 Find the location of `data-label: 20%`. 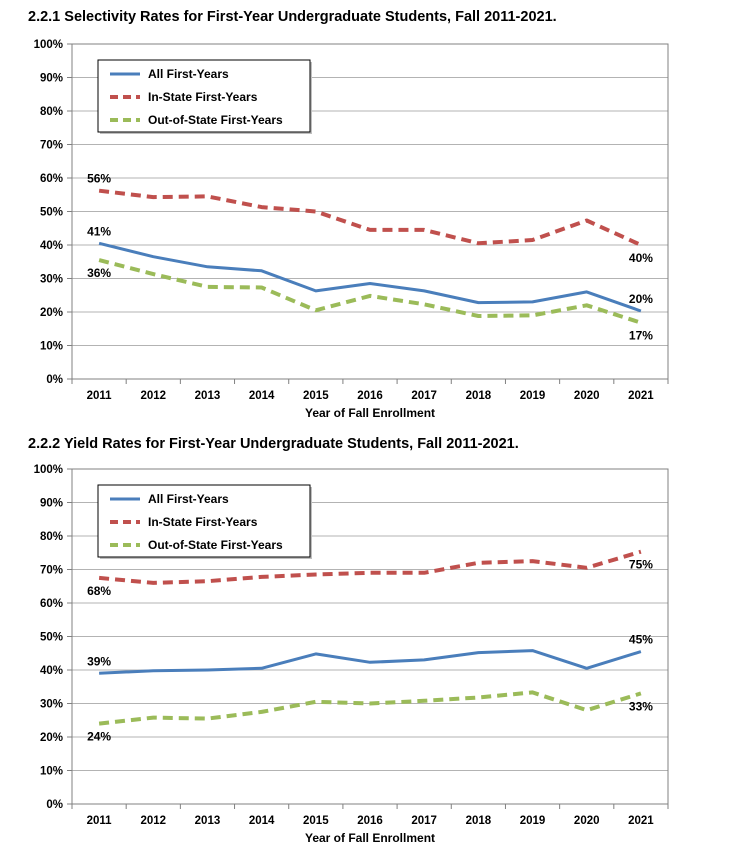

data-label: 20% is located at coordinates (641, 299).